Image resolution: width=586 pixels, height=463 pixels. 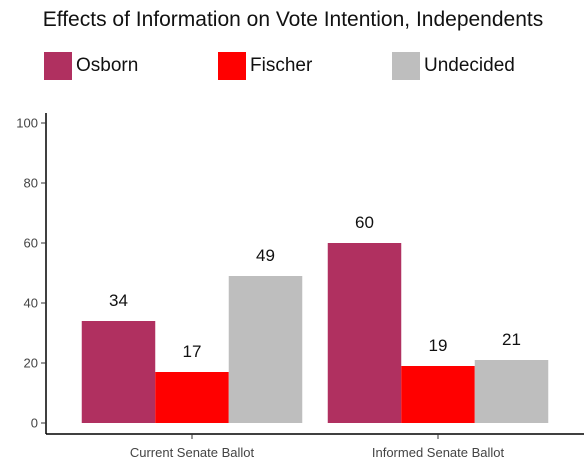 I want to click on y-tick-label: 60, so click(x=31, y=243).